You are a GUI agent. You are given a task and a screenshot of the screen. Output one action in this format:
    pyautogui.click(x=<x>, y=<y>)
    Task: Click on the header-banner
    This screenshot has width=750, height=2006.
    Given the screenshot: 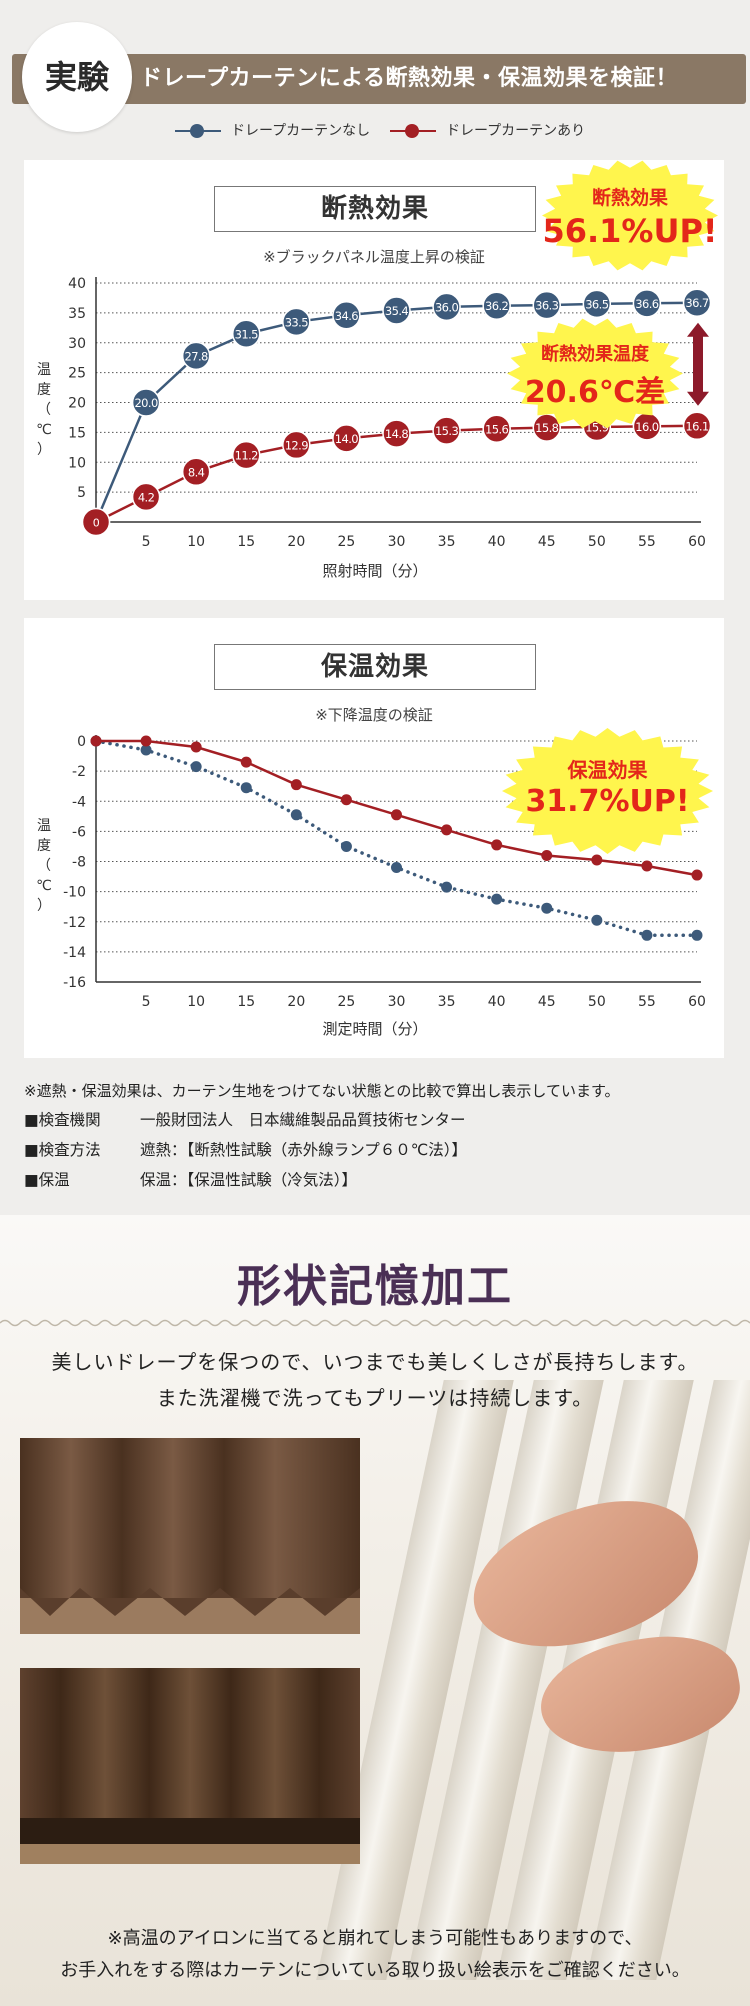 What is the action you would take?
    pyautogui.click(x=379, y=79)
    